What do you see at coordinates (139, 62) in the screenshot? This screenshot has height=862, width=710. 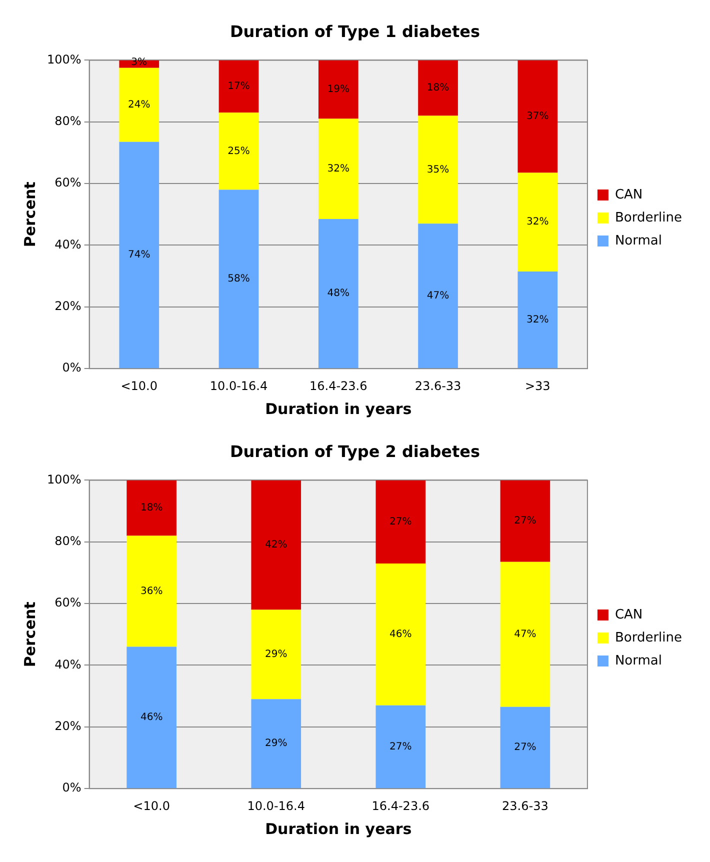 I see `data-label: 3%` at bounding box center [139, 62].